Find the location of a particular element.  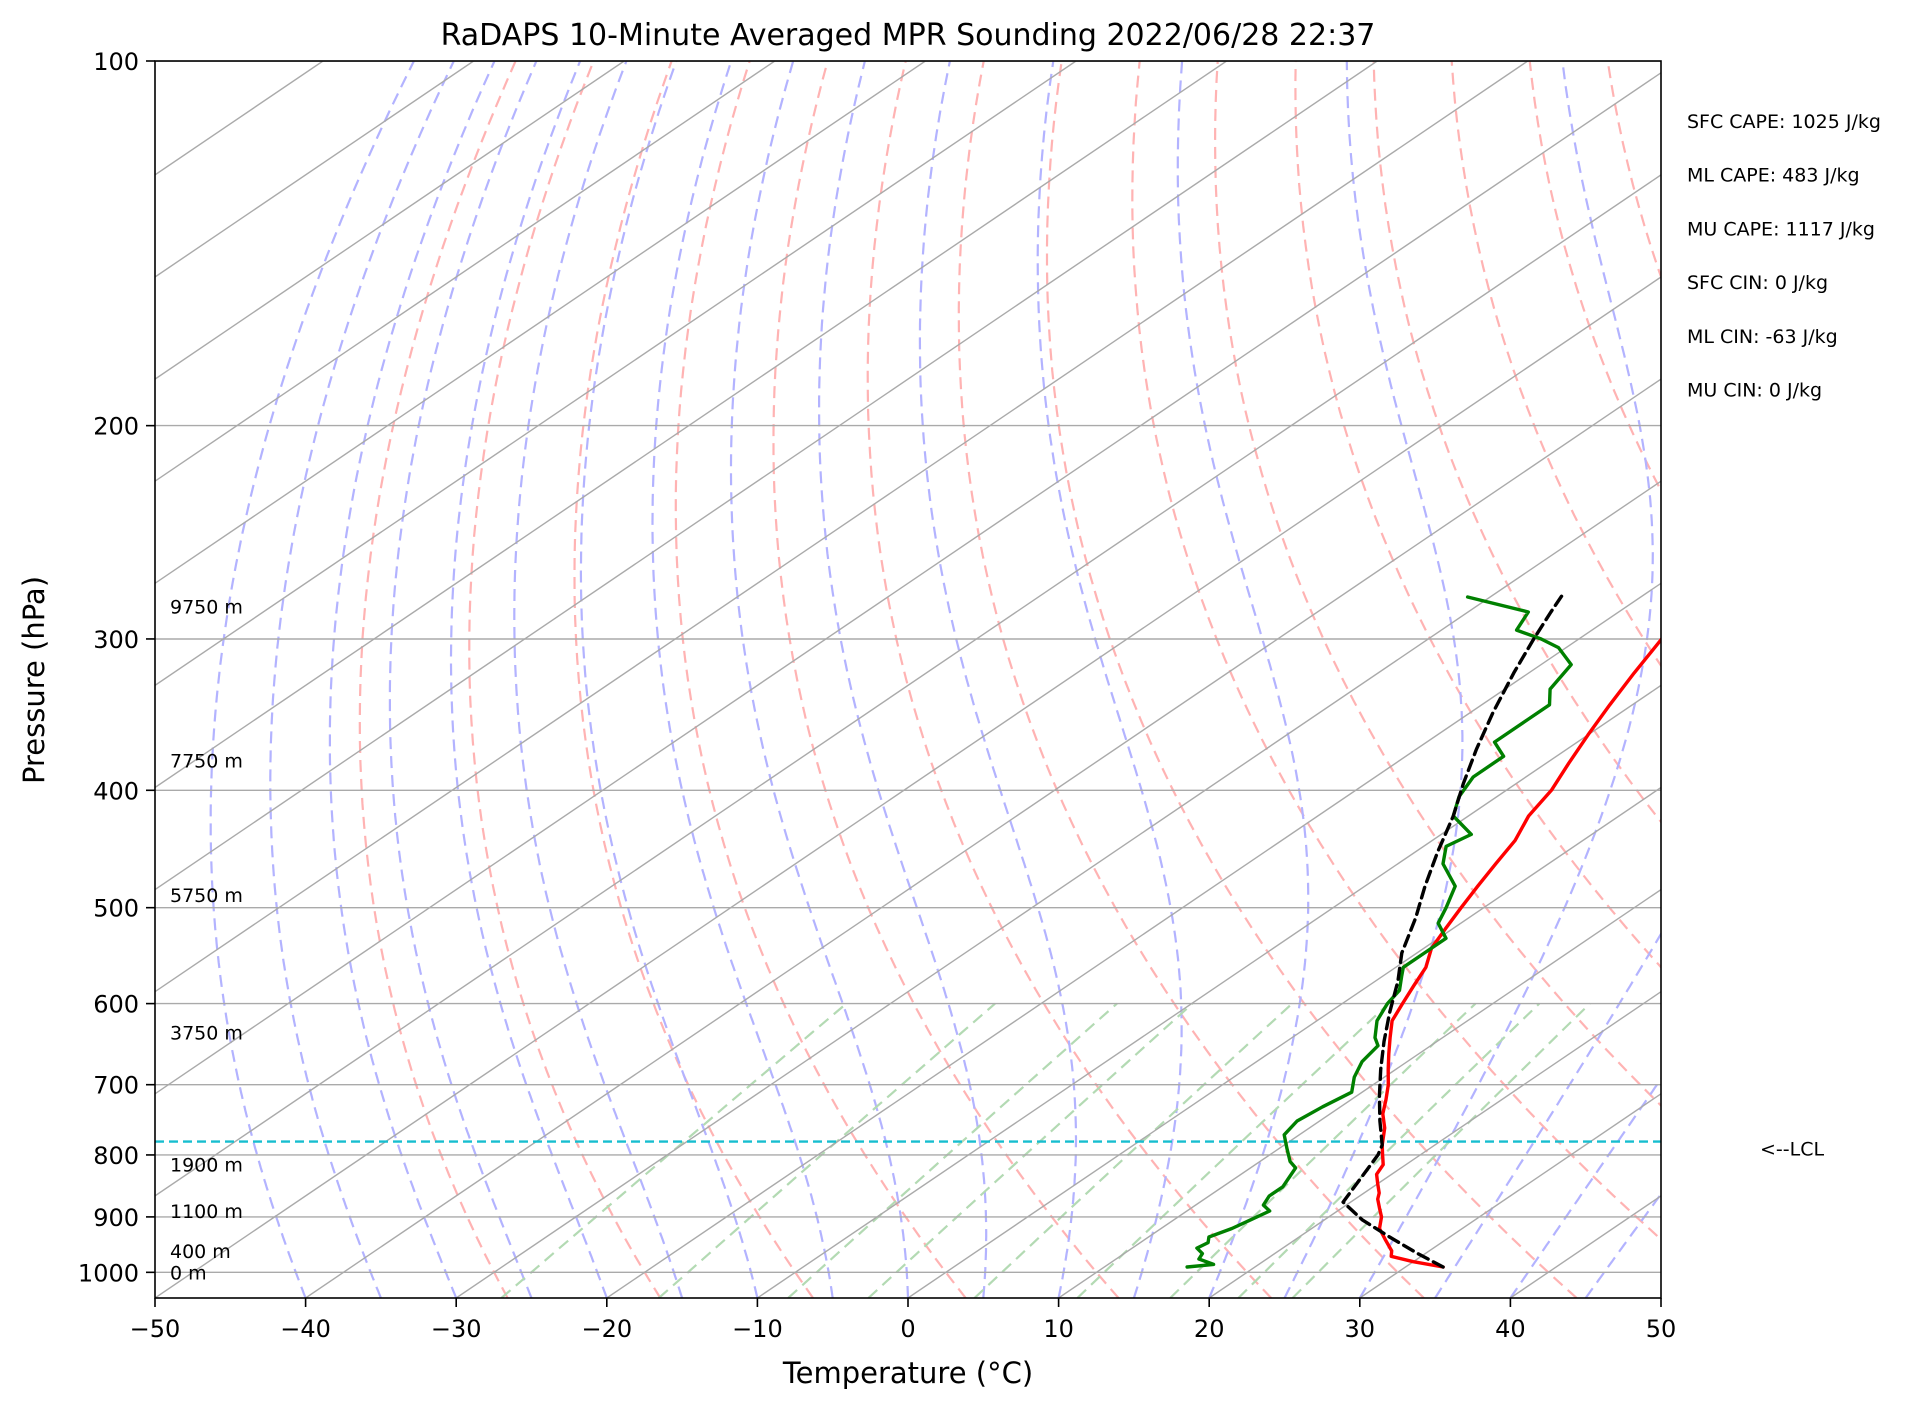

height-label: 9750 m is located at coordinates (206, 607).